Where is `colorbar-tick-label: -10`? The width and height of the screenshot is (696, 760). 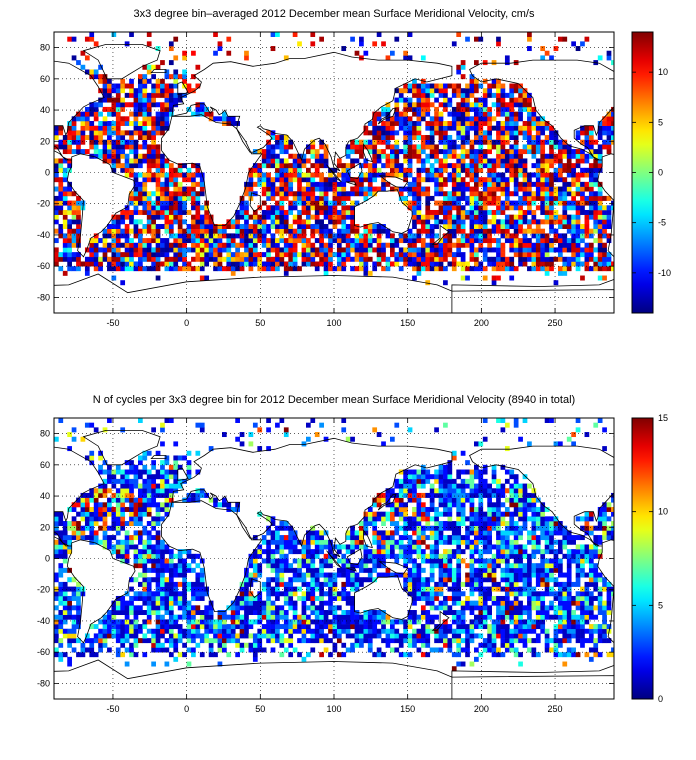
colorbar-tick-label: -10 is located at coordinates (664, 273).